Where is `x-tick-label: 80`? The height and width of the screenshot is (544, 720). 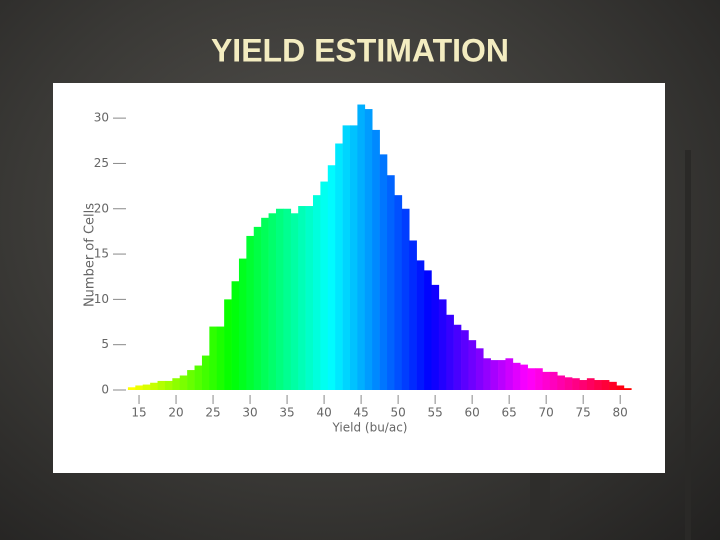
x-tick-label: 80 is located at coordinates (620, 413).